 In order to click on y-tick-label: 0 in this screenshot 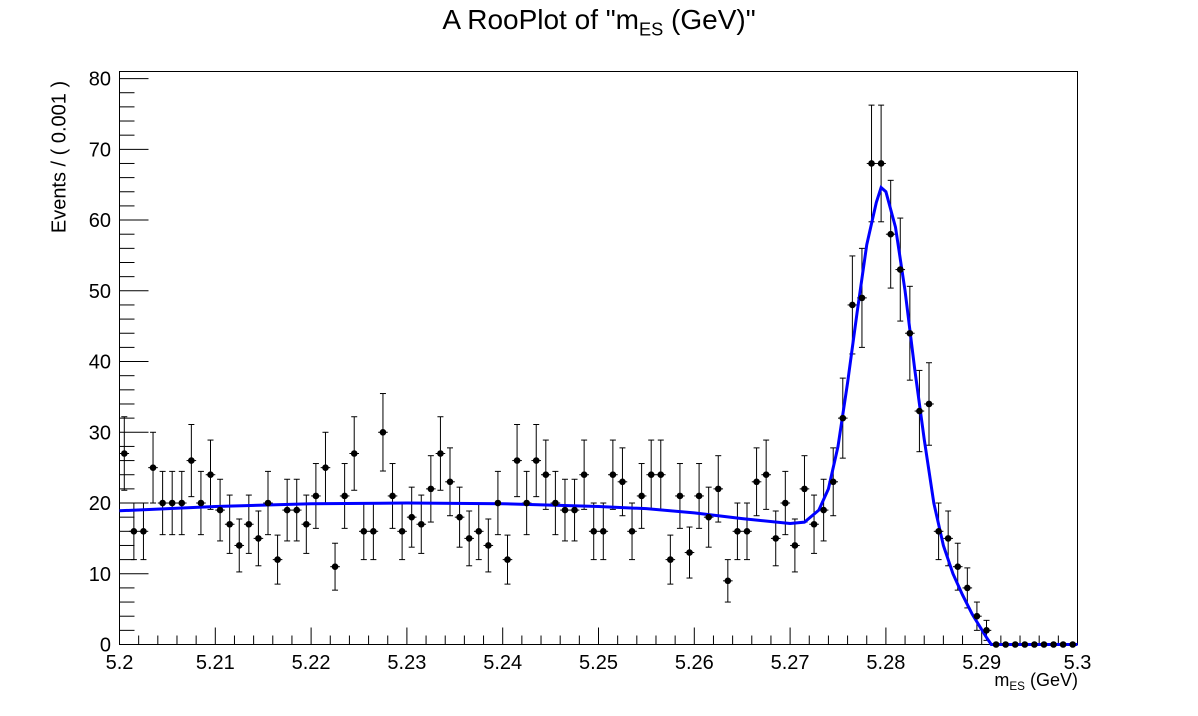, I will do `click(105, 646)`.